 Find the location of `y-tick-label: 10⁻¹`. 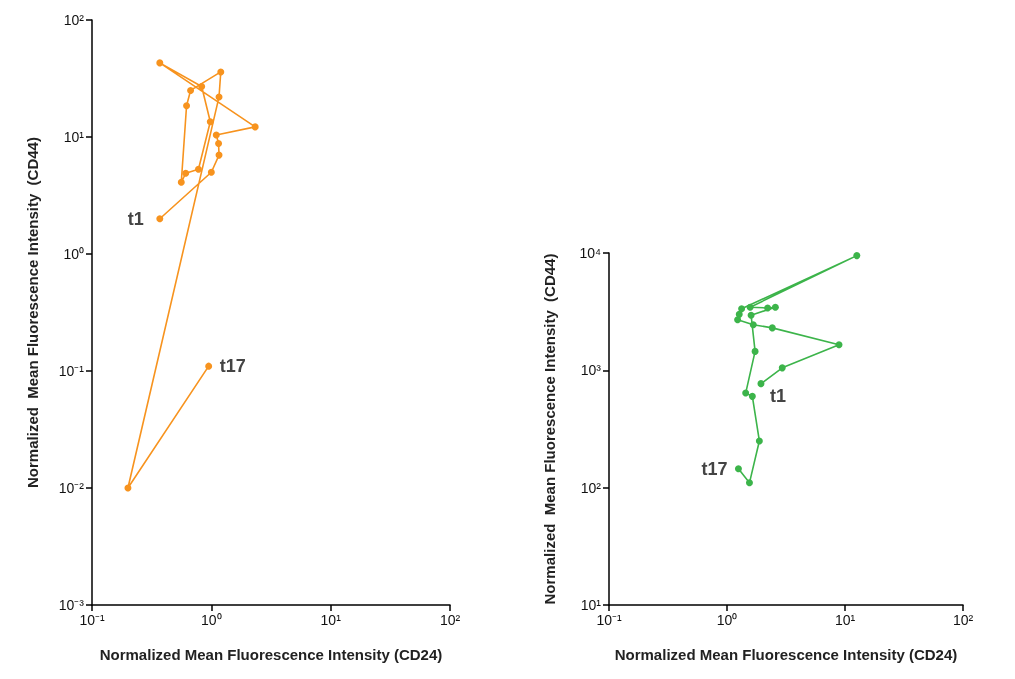

y-tick-label: 10⁻¹ is located at coordinates (71, 371).